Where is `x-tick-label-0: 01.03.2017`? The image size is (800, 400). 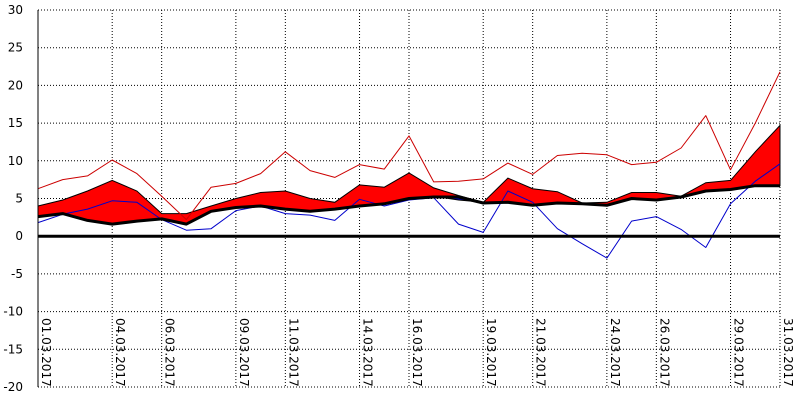 x-tick-label-0: 01.03.2017 is located at coordinates (46, 352).